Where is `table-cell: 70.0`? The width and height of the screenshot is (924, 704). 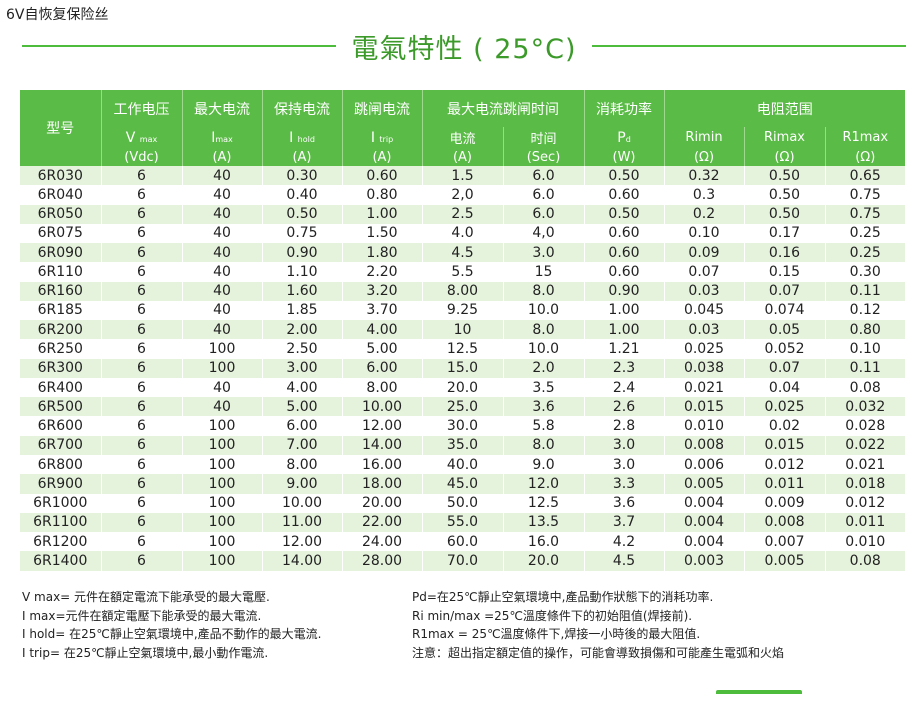
table-cell: 70.0 is located at coordinates (463, 561).